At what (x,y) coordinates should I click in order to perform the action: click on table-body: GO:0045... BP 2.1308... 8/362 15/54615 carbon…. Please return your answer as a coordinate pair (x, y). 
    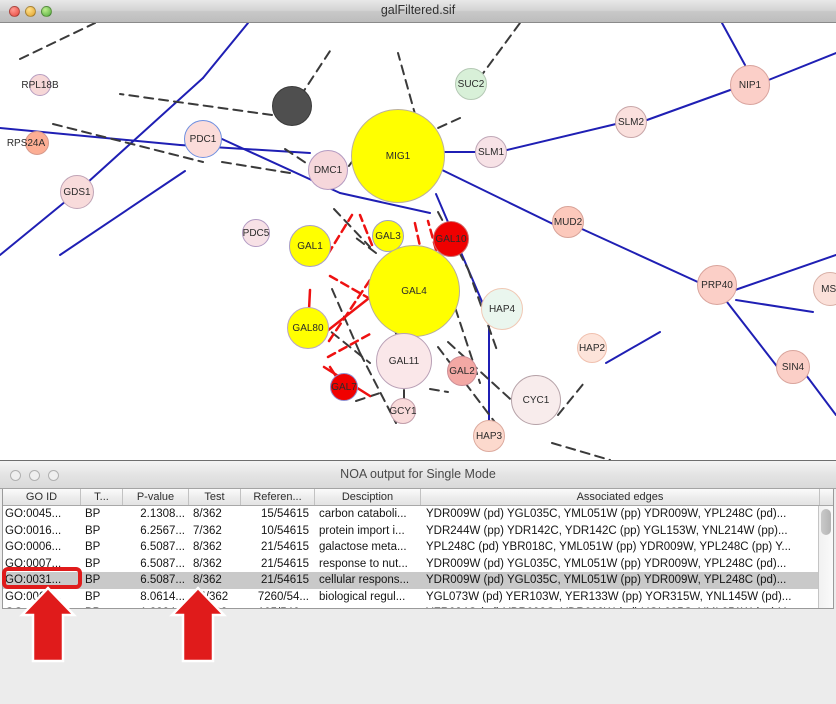
    Looking at the image, I should click on (418, 557).